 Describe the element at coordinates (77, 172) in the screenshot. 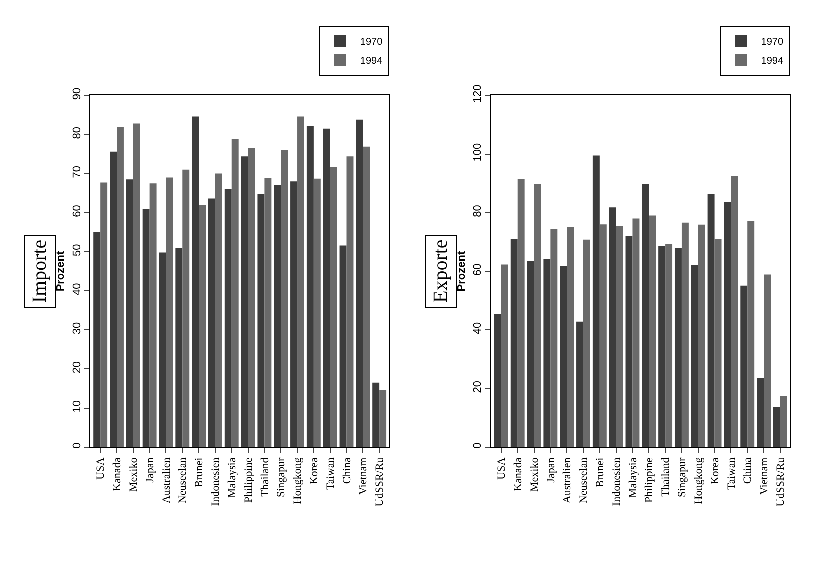

I see `y-tick-label: 70` at that location.